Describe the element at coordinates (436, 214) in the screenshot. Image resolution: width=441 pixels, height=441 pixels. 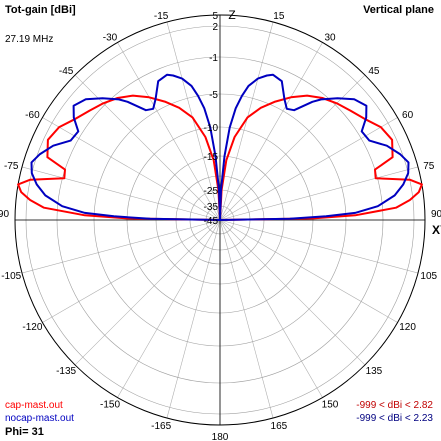
I see `angle-label-right: 90` at that location.